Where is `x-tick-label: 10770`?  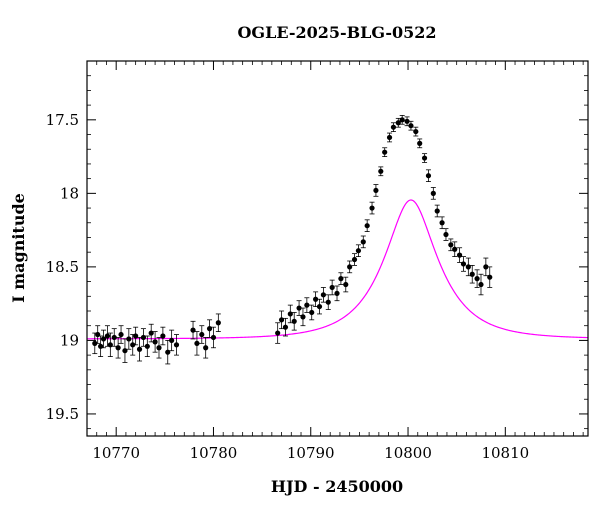
x-tick-label: 10770 is located at coordinates (116, 453).